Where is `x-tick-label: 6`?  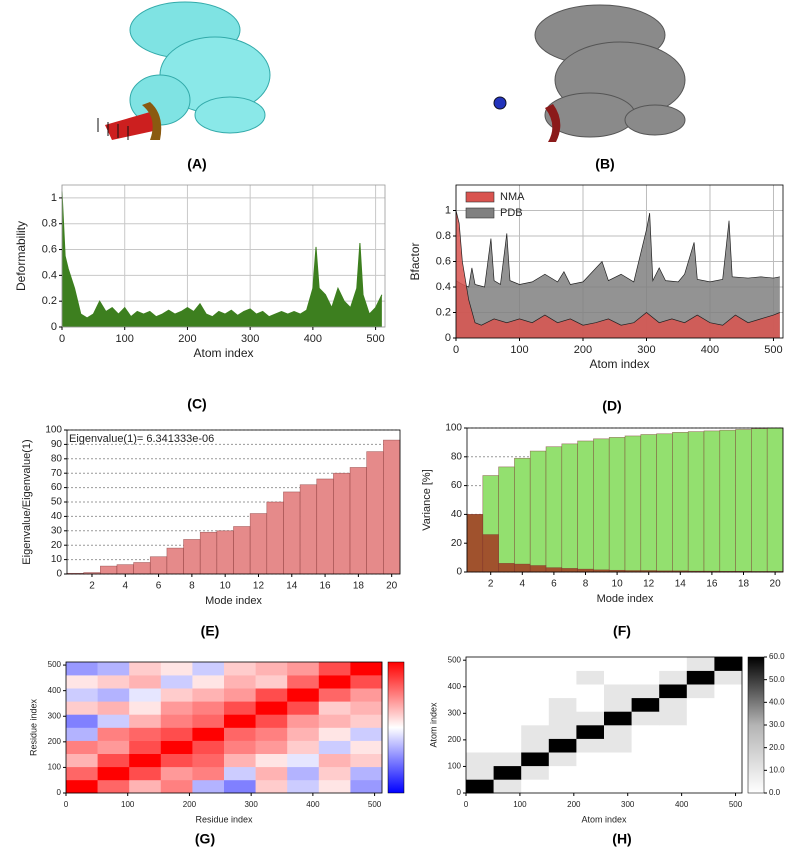 x-tick-label: 6 is located at coordinates (554, 584).